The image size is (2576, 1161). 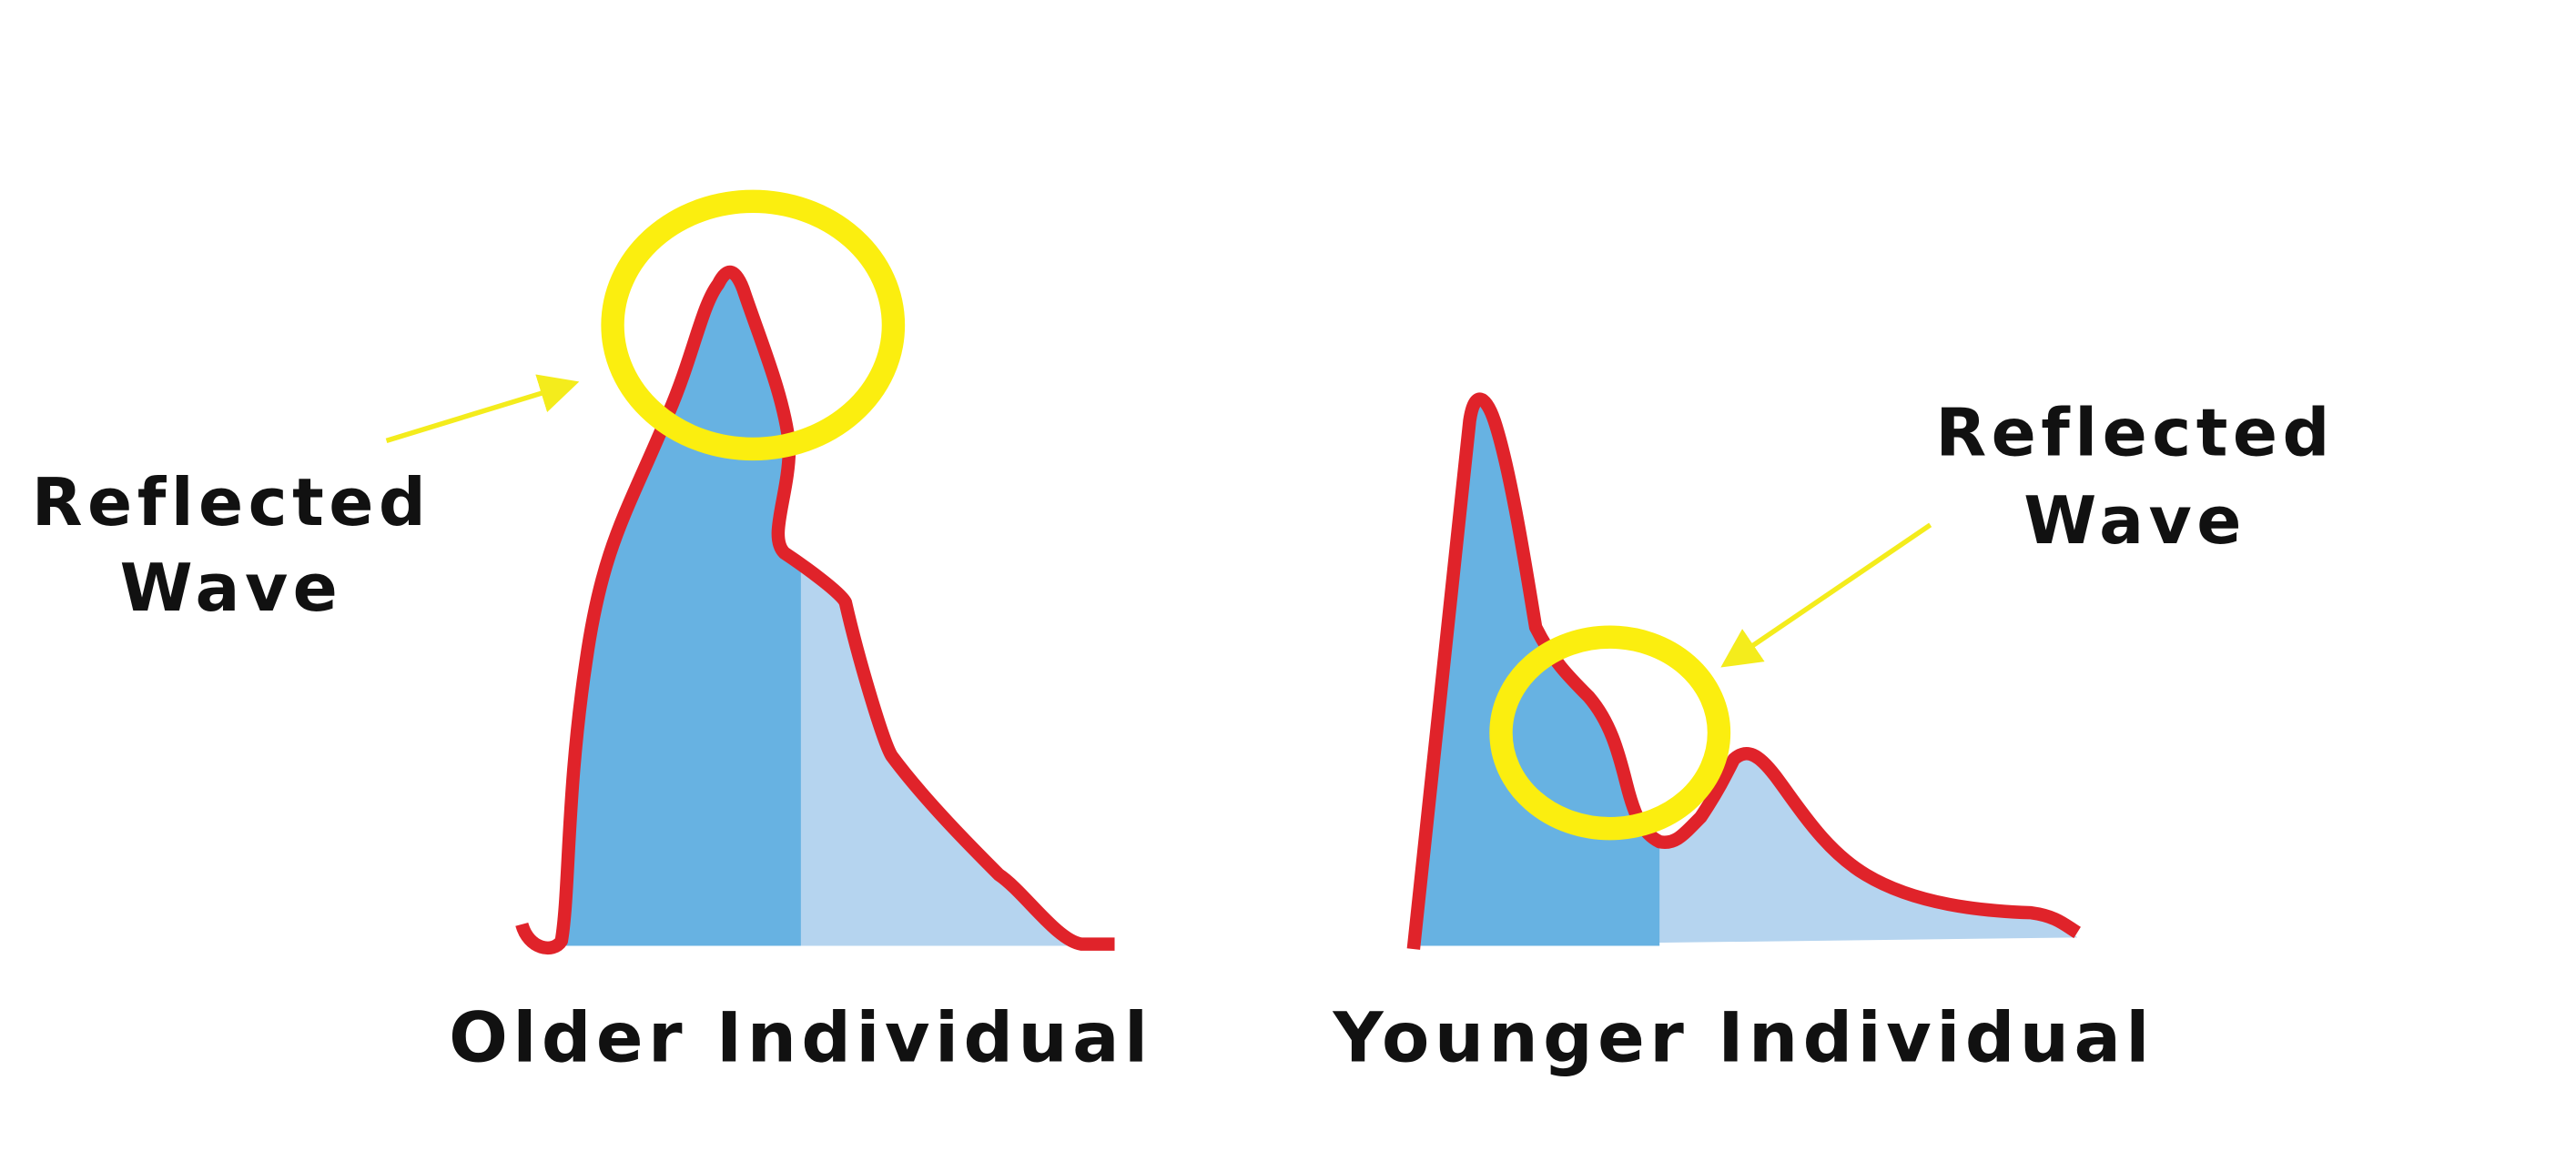 I want to click on panel-label: Younger Individual, so click(x=1743, y=1036).